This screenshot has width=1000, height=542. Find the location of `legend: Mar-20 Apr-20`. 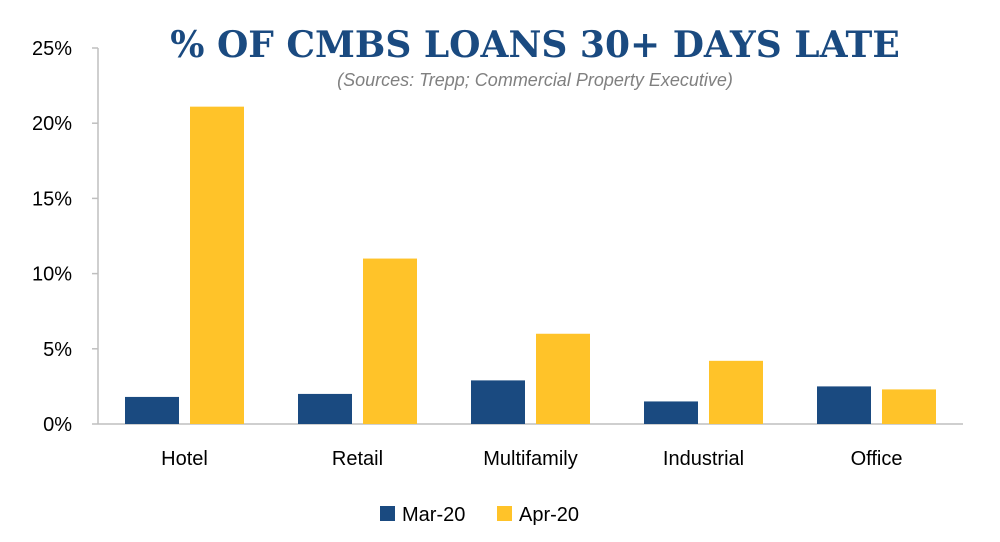

legend: Mar-20 Apr-20 is located at coordinates (479, 515).